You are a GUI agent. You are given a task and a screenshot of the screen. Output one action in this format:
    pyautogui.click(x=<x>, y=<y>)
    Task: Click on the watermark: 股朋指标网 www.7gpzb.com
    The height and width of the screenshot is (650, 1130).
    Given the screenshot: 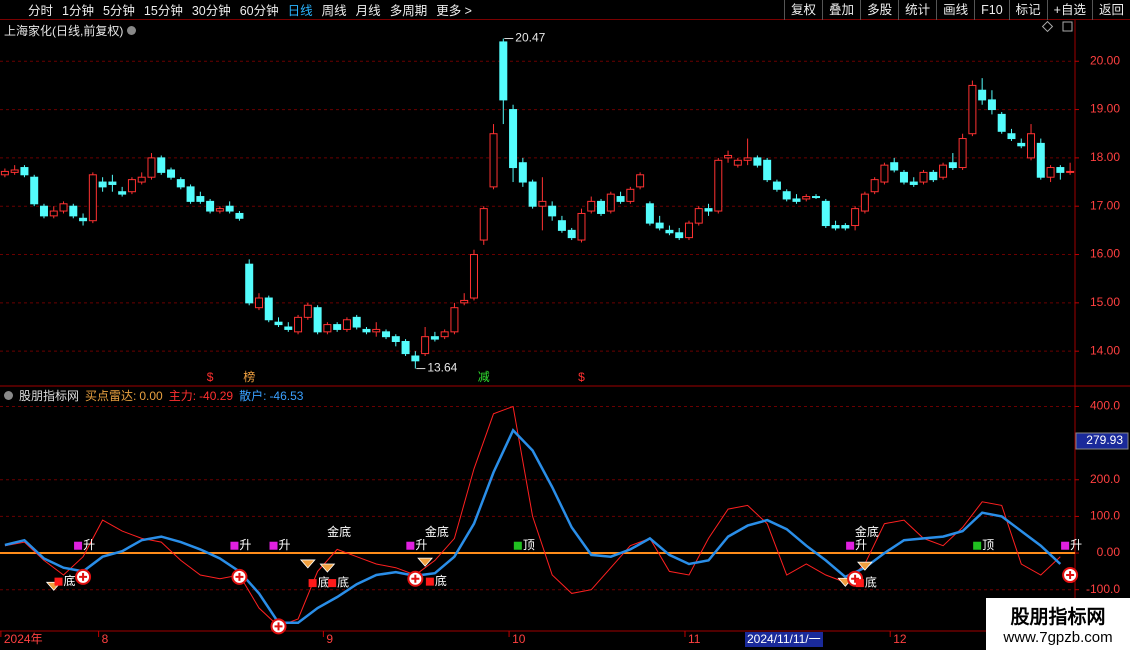 What is the action you would take?
    pyautogui.click(x=1058, y=624)
    